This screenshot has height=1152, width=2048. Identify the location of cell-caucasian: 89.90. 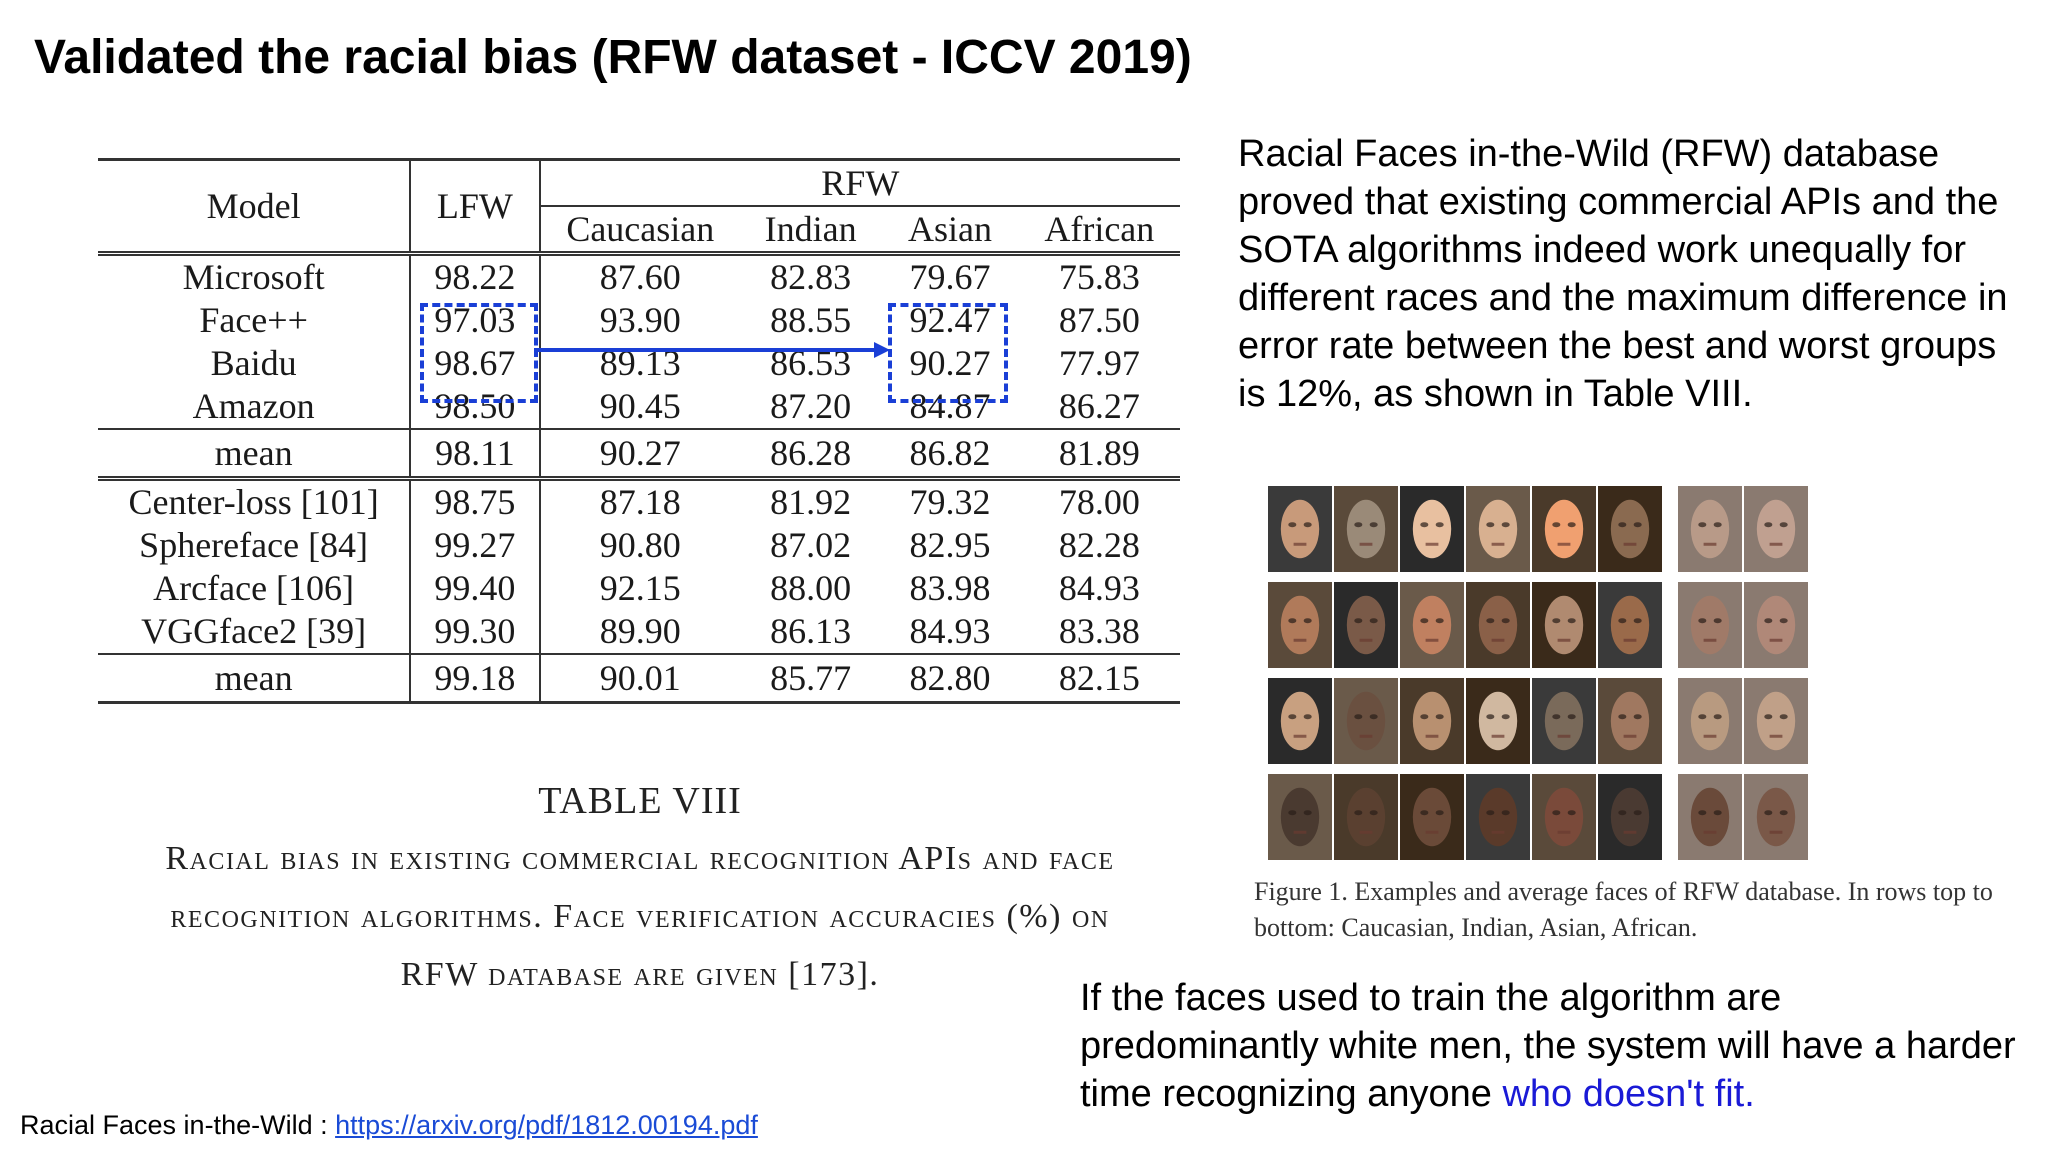
(640, 631).